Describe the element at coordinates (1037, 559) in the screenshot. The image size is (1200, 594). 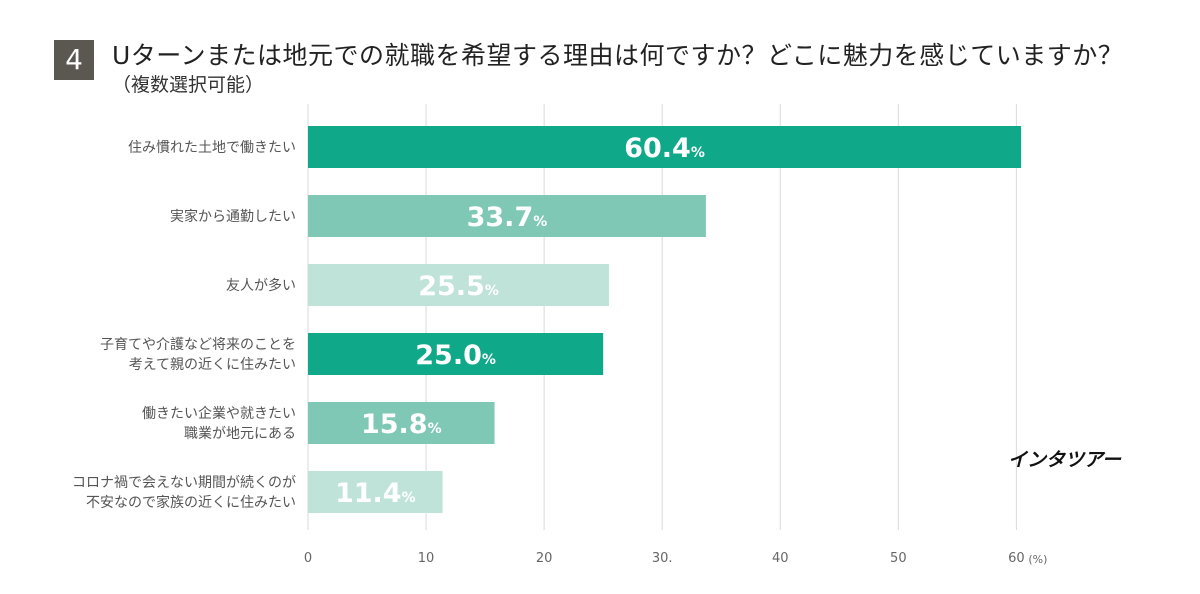
I see `x-unit-label: (%)` at that location.